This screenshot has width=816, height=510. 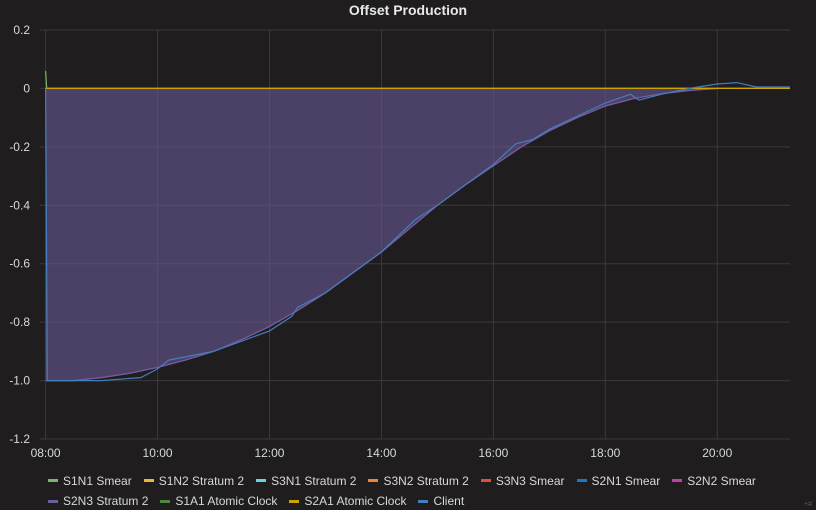 I want to click on legend-item-s3n3-smear: S3N3 Smear, so click(x=522, y=481).